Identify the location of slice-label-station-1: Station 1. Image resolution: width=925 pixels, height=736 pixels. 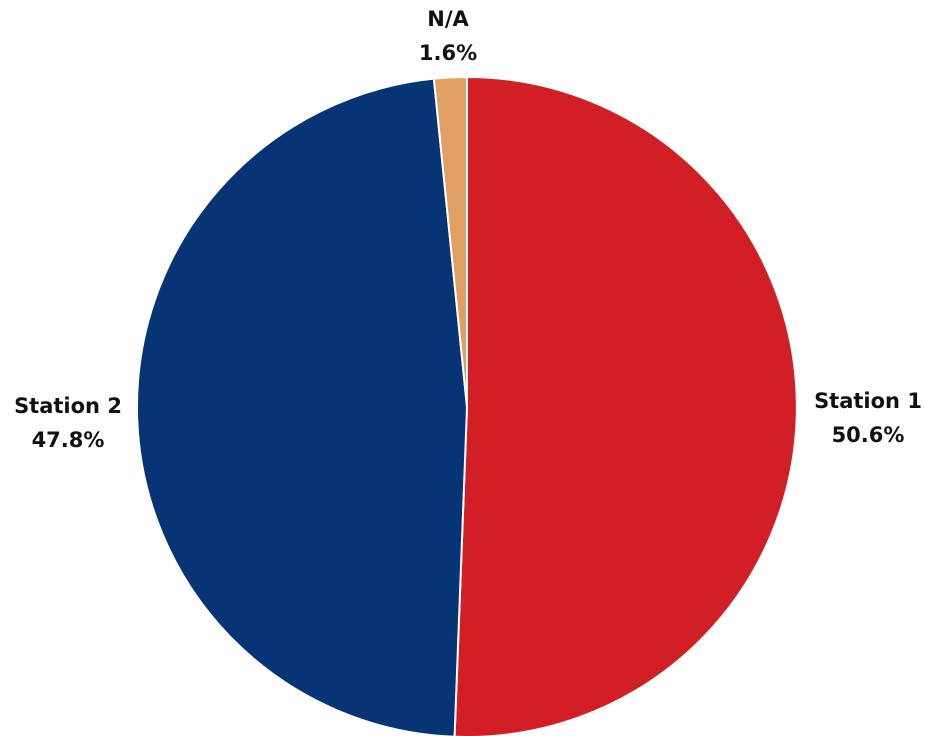
(868, 401).